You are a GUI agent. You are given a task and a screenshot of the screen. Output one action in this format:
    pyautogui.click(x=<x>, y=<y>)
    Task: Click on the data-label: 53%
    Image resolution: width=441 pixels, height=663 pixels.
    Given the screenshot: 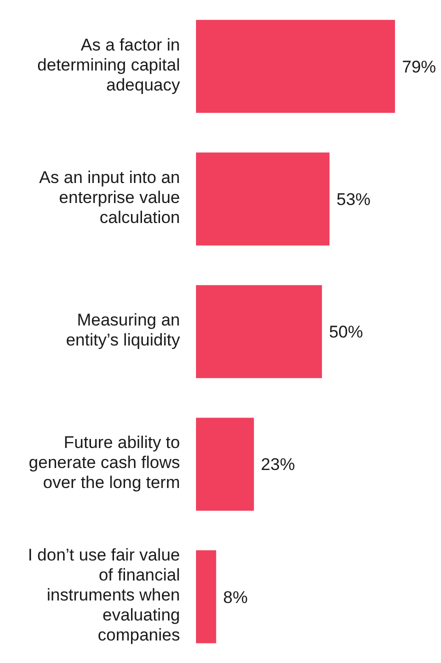 What is the action you would take?
    pyautogui.click(x=353, y=200)
    